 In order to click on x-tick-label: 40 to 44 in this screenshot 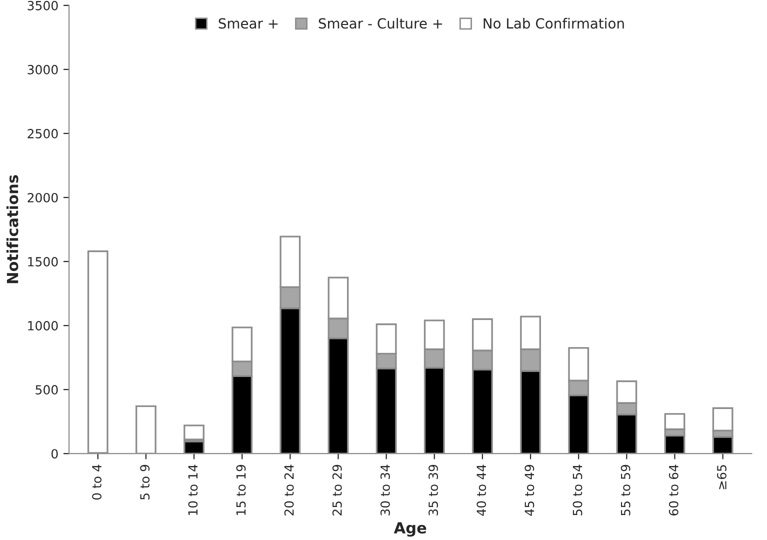, I will do `click(481, 490)`.